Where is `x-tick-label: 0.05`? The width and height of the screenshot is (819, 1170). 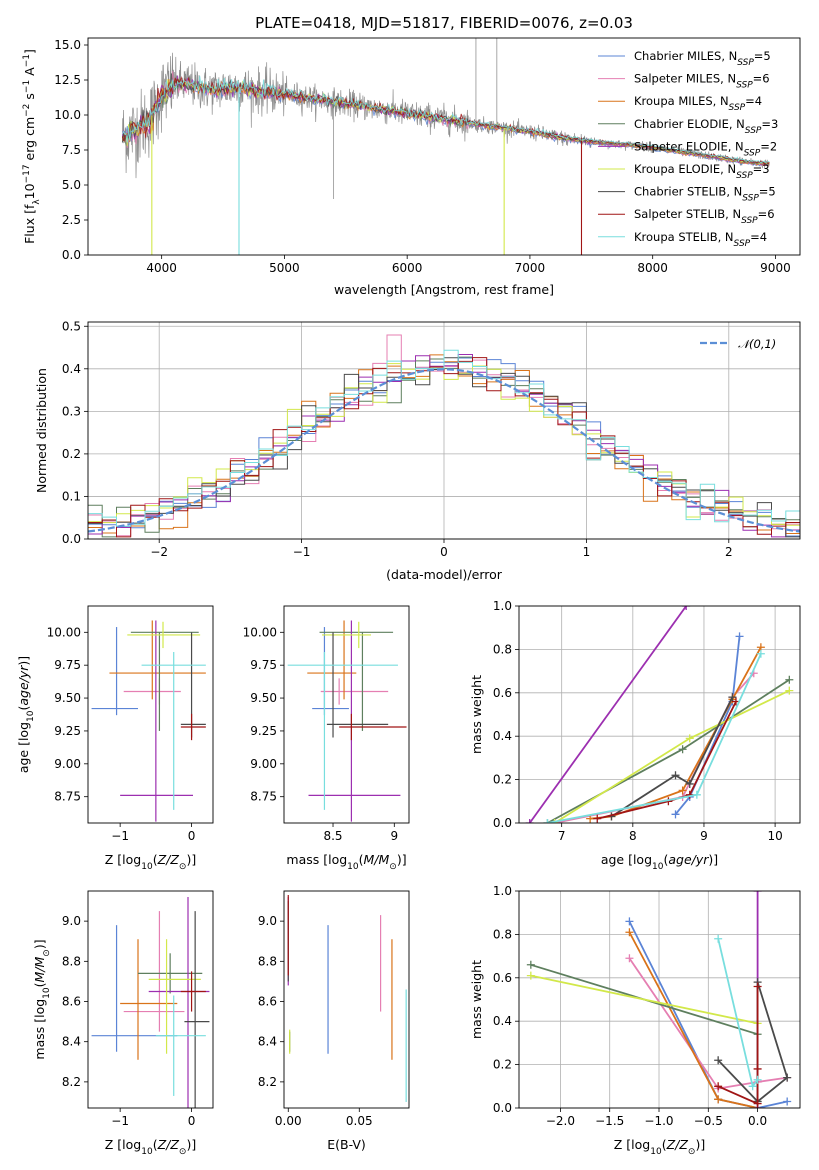
x-tick-label: 0.05 is located at coordinates (359, 1121).